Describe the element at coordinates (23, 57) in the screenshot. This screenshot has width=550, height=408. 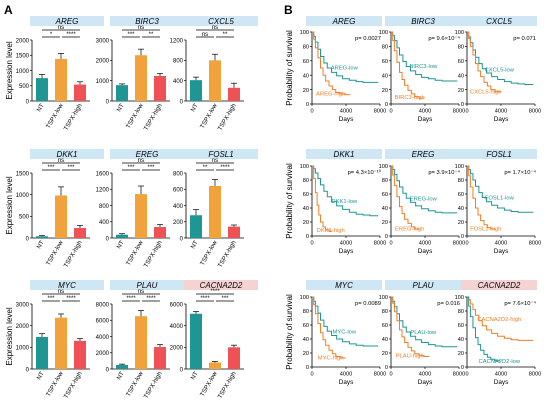
I see `y-tick-label: 1500` at that location.